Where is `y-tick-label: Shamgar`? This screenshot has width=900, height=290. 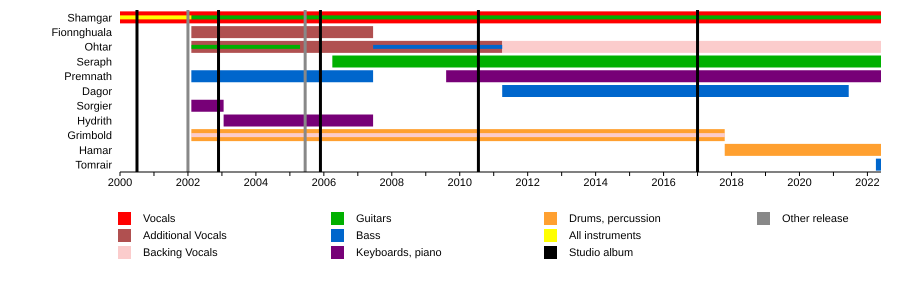 y-tick-label: Shamgar is located at coordinates (89, 18).